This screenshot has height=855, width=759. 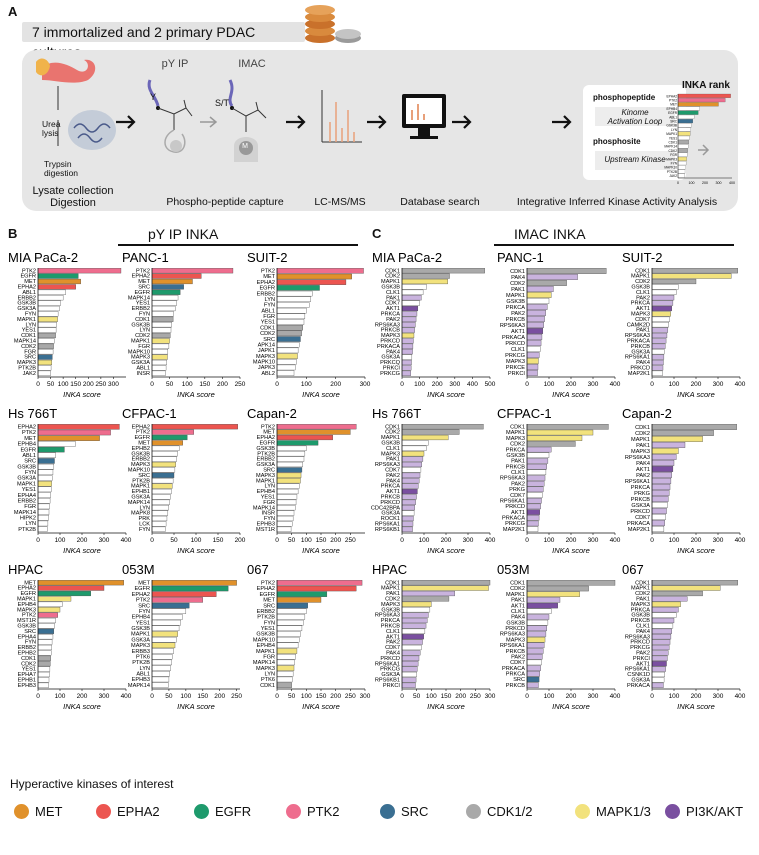 I want to click on rank-label: MET, so click(x=673, y=105).